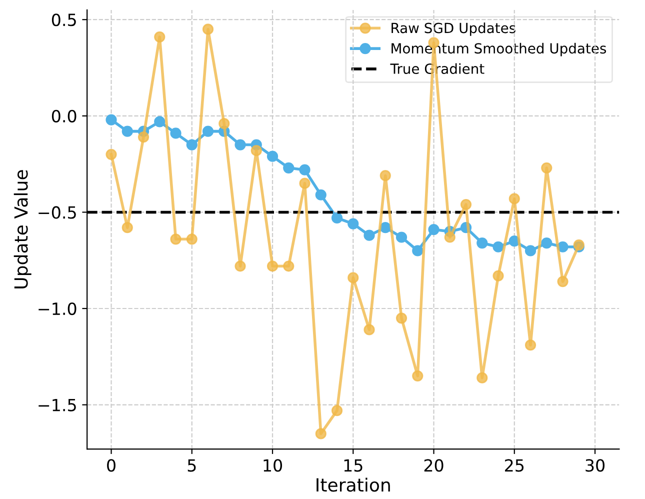 Image resolution: width=645 pixels, height=499 pixels. Describe the element at coordinates (353, 485) in the screenshot. I see `x-axis-title: Iteration` at that location.